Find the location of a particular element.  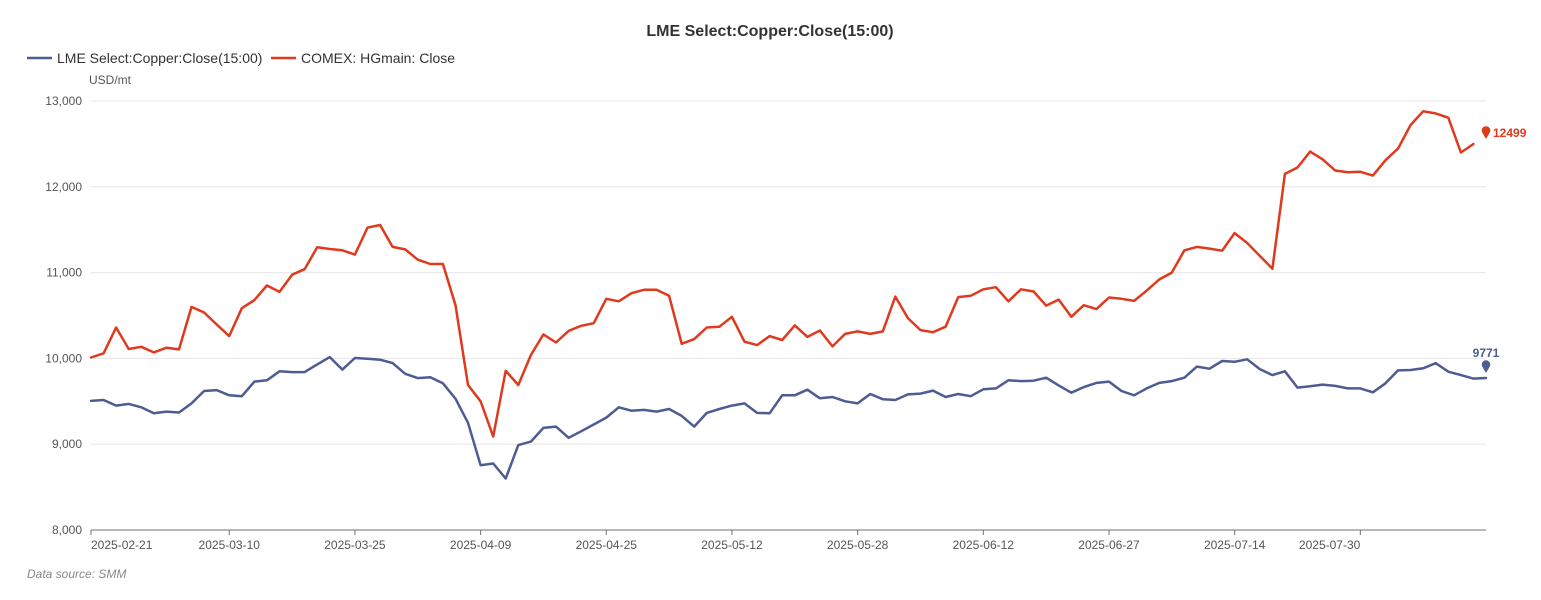

x-tick-label: 2025-05-28 is located at coordinates (858, 545).